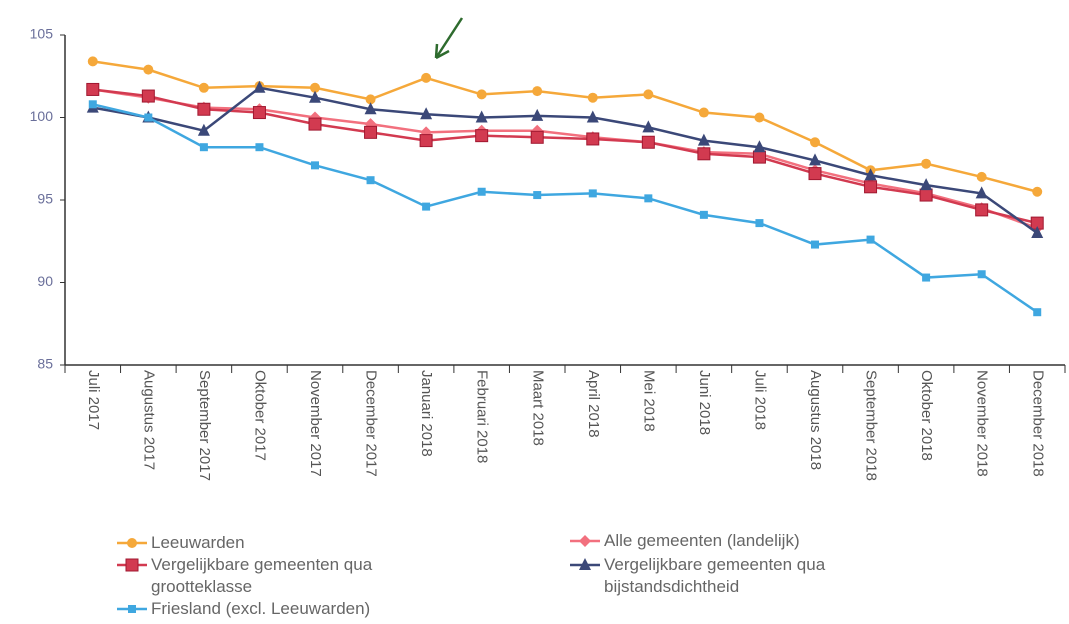 The image size is (1069, 624). I want to click on x-tick-label: September 2018, so click(871, 425).